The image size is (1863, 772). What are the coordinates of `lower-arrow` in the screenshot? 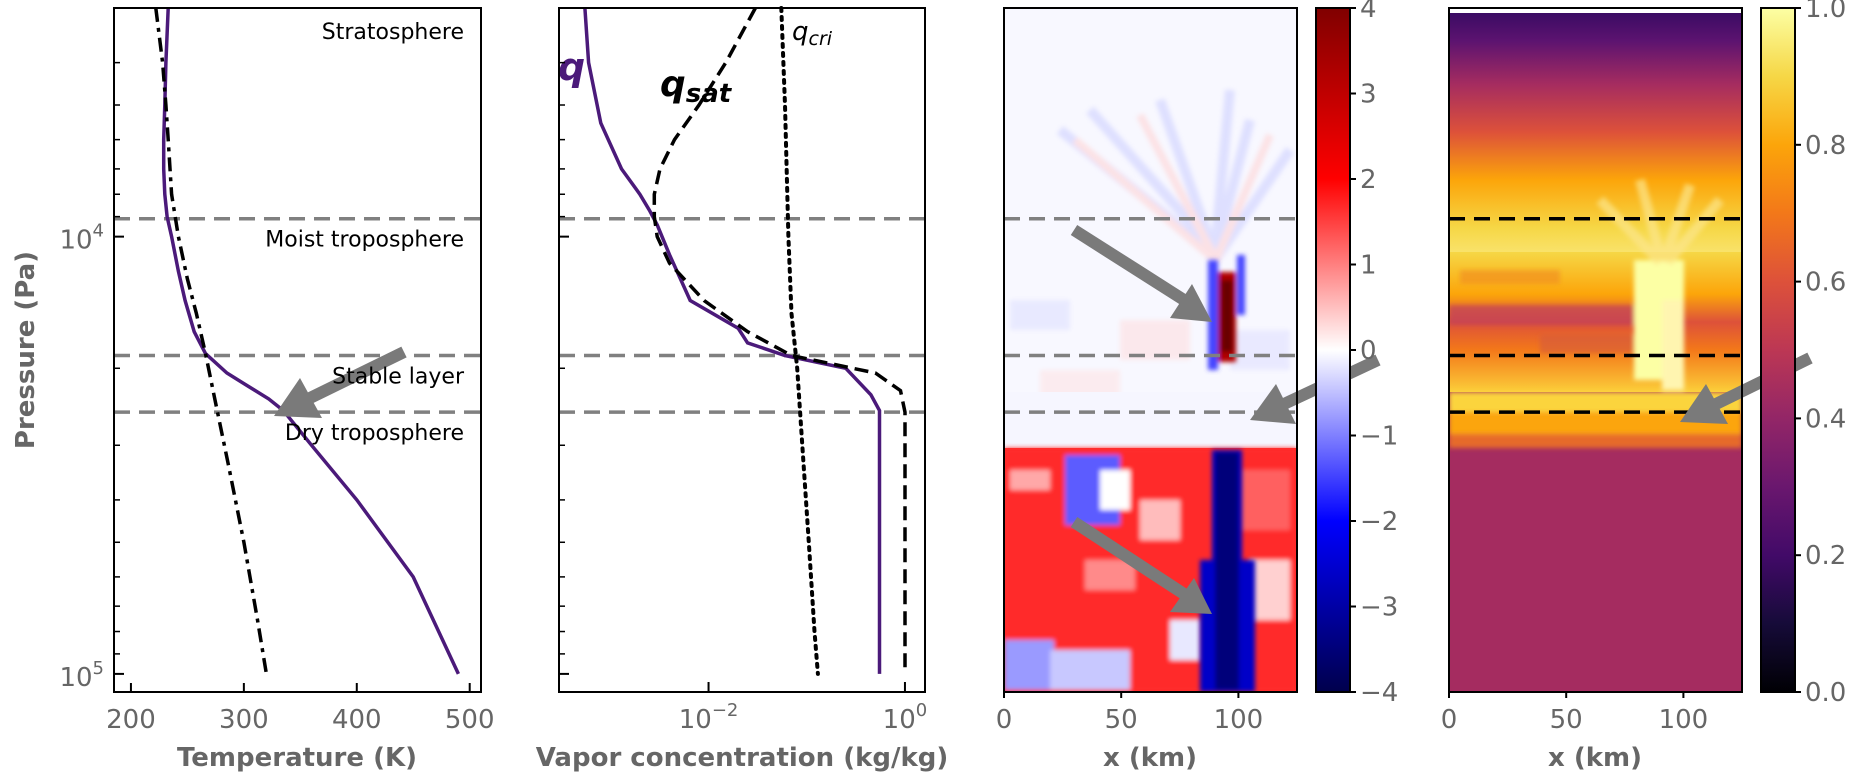 It's located at (1141, 565).